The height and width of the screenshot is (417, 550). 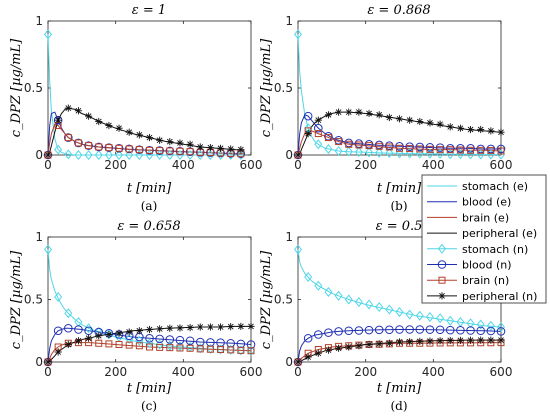 What do you see at coordinates (39, 155) in the screenshot?
I see `y-tick-label: 0` at bounding box center [39, 155].